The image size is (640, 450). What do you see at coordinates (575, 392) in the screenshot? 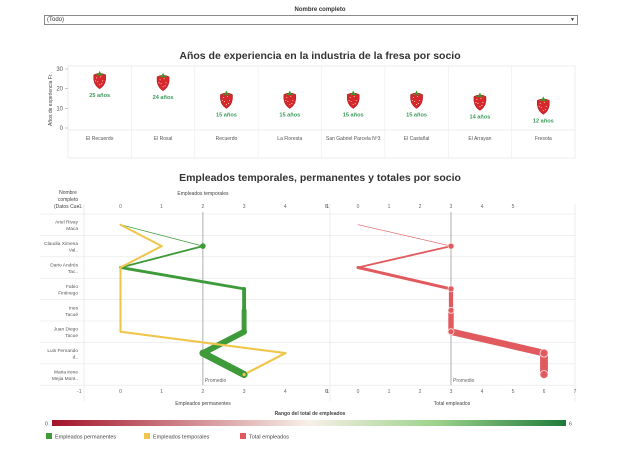
I see `right-bottom-tick-label: 7` at bounding box center [575, 392].